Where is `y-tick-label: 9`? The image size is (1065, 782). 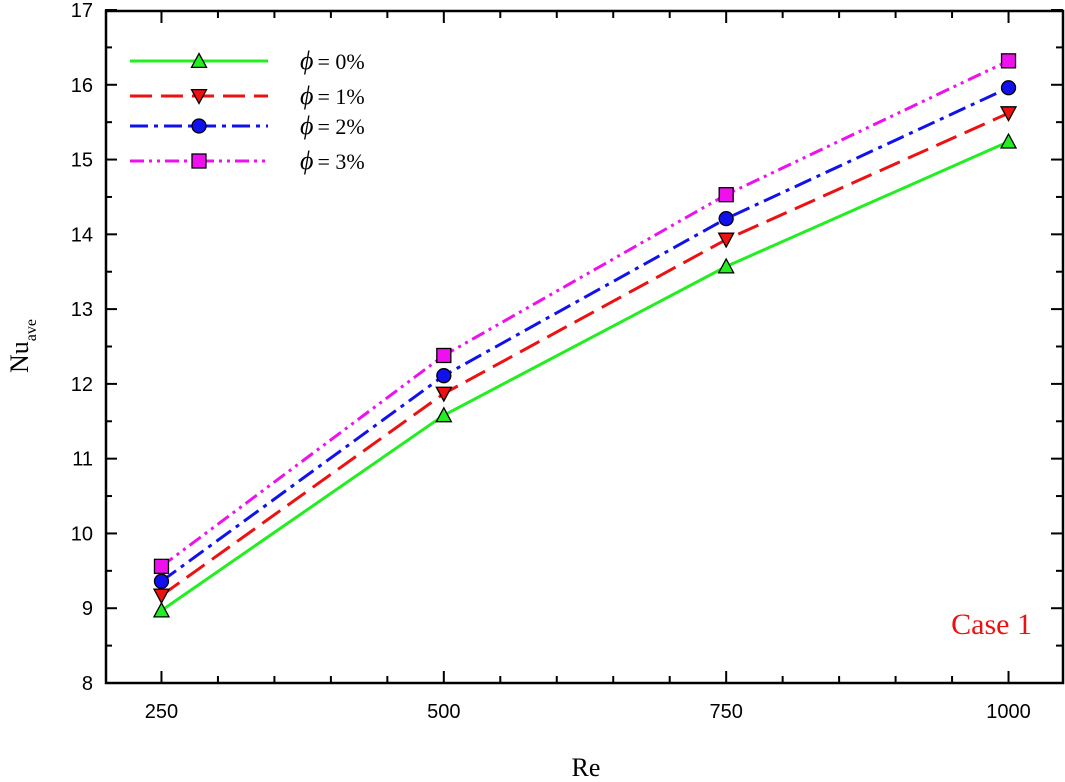
y-tick-label: 9 is located at coordinates (87, 609).